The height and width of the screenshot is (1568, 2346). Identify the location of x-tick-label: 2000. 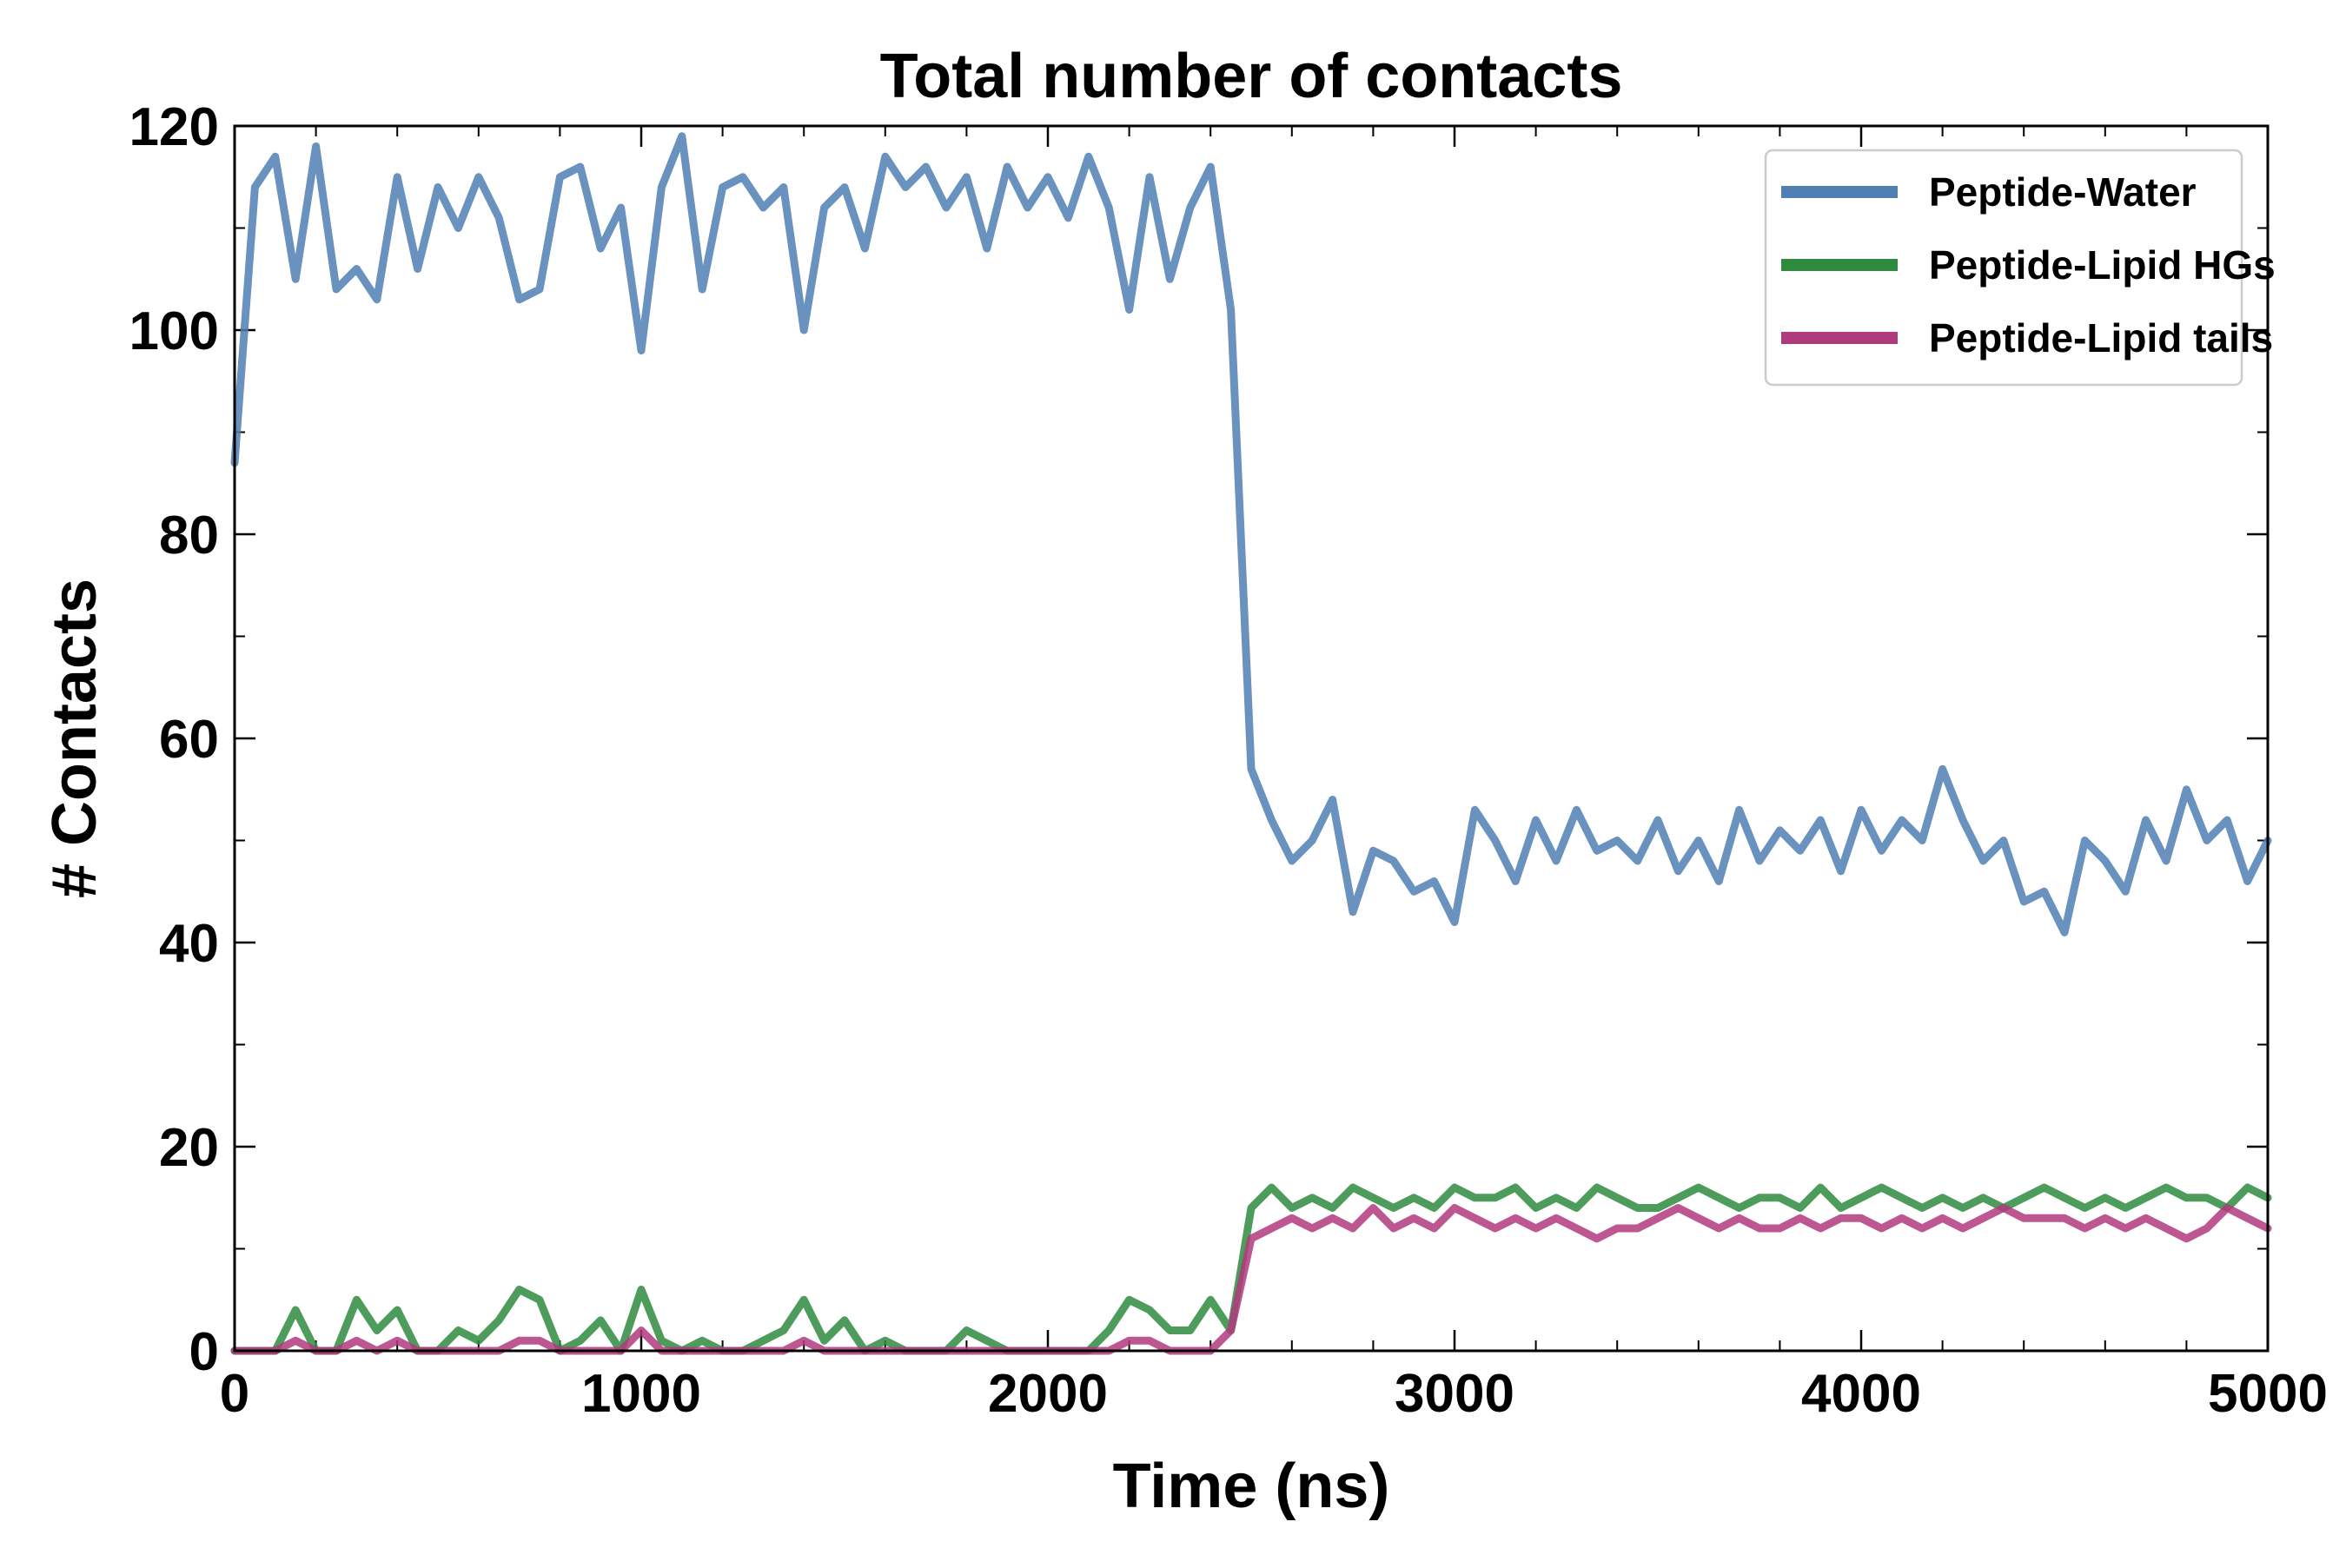
(1048, 1394).